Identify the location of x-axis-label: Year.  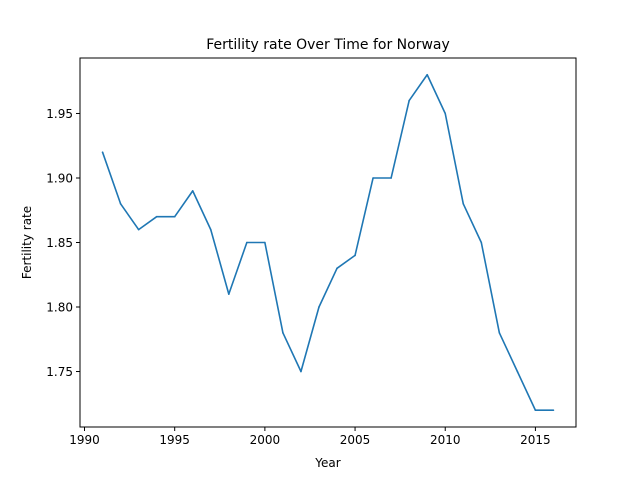
(327, 463).